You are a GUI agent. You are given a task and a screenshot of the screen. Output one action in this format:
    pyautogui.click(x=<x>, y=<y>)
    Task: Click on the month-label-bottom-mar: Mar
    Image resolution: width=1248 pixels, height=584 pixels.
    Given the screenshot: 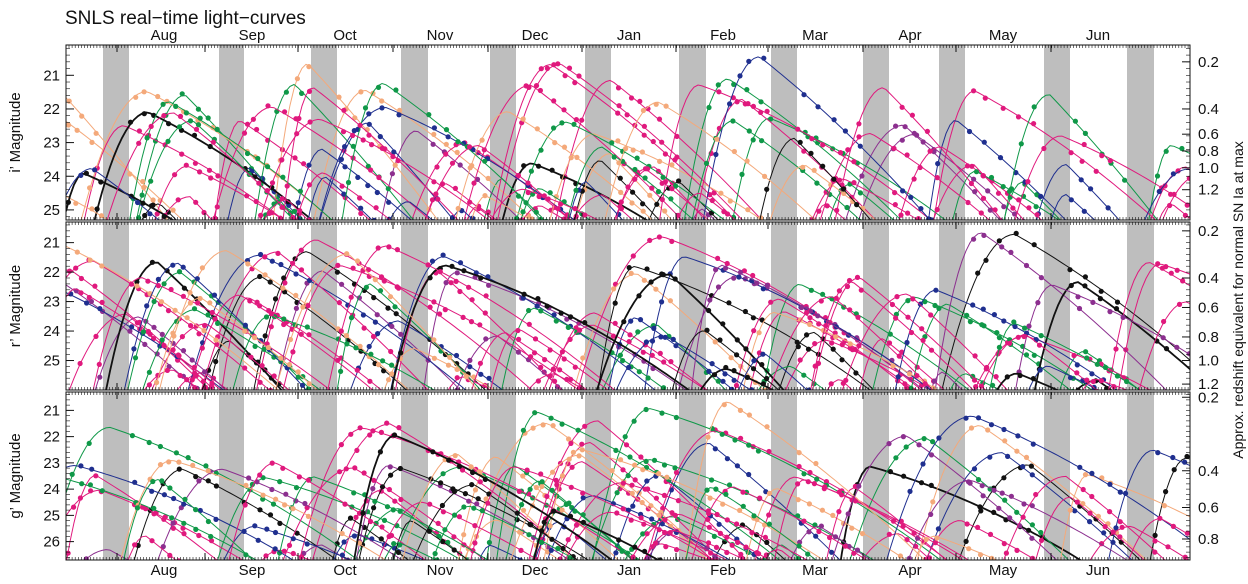 What is the action you would take?
    pyautogui.click(x=815, y=570)
    